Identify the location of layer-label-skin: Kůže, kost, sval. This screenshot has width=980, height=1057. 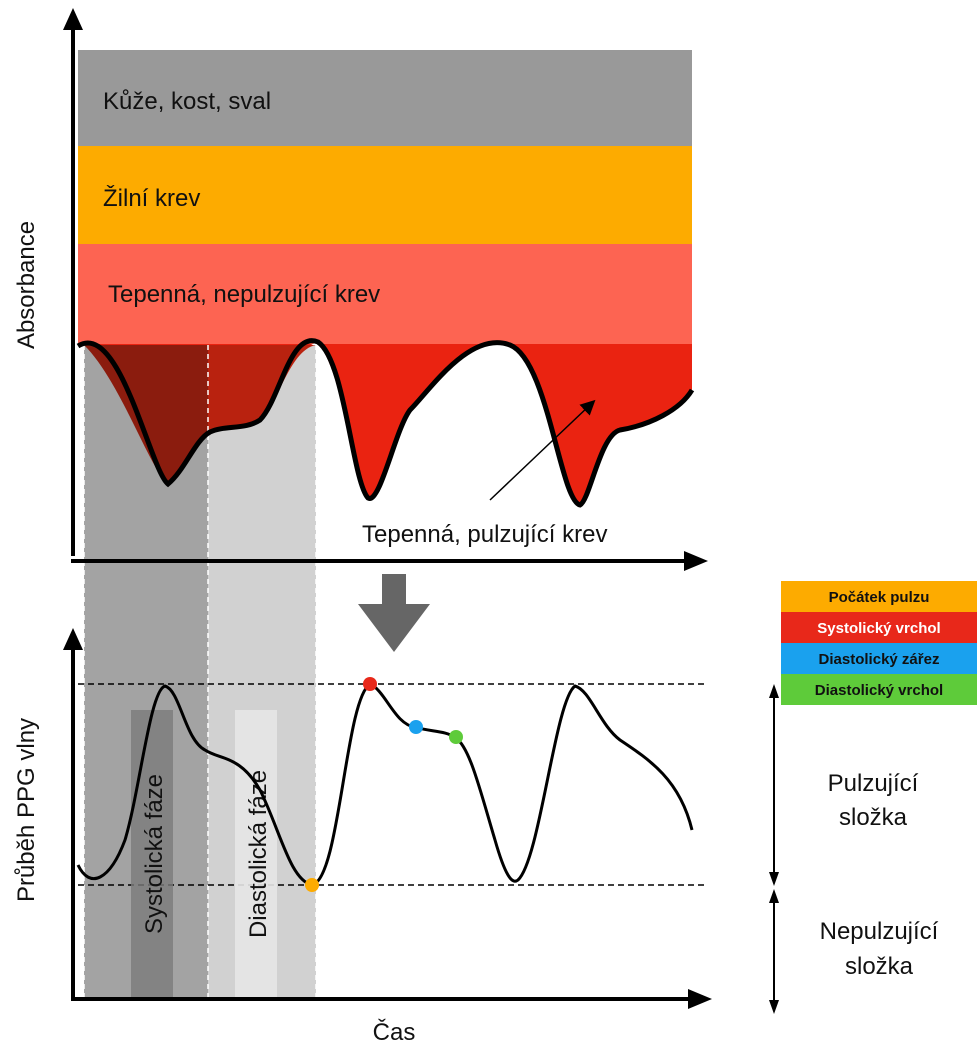
(187, 101).